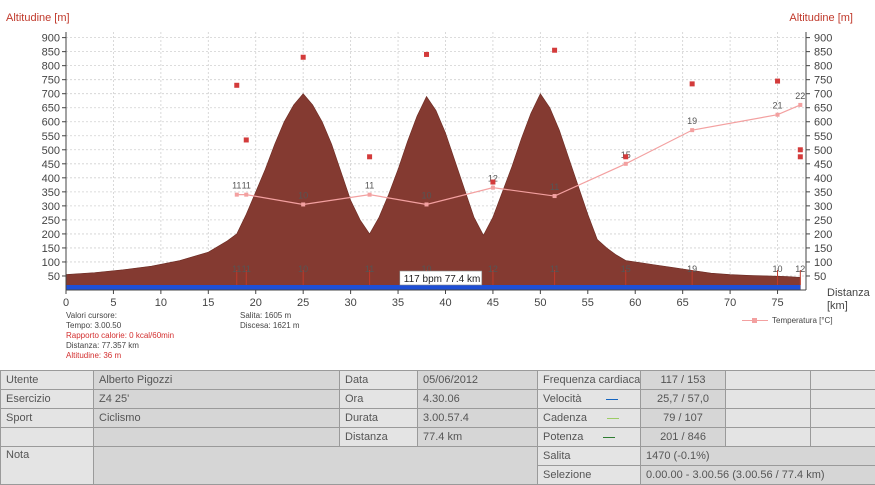 This screenshot has height=485, width=875. What do you see at coordinates (478, 437) in the screenshot?
I see `distance-value: 77.4 km` at bounding box center [478, 437].